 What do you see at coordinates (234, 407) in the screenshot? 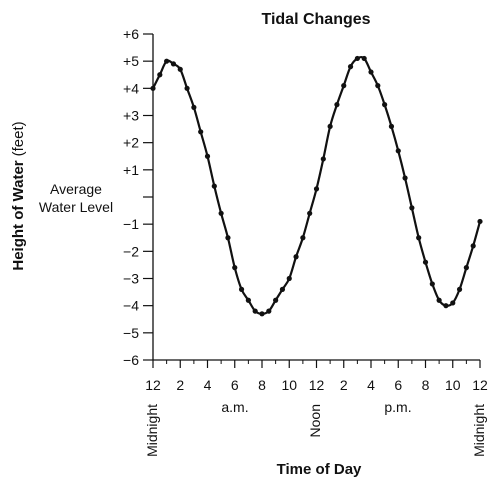
I see `am-label: a.m.` at bounding box center [234, 407].